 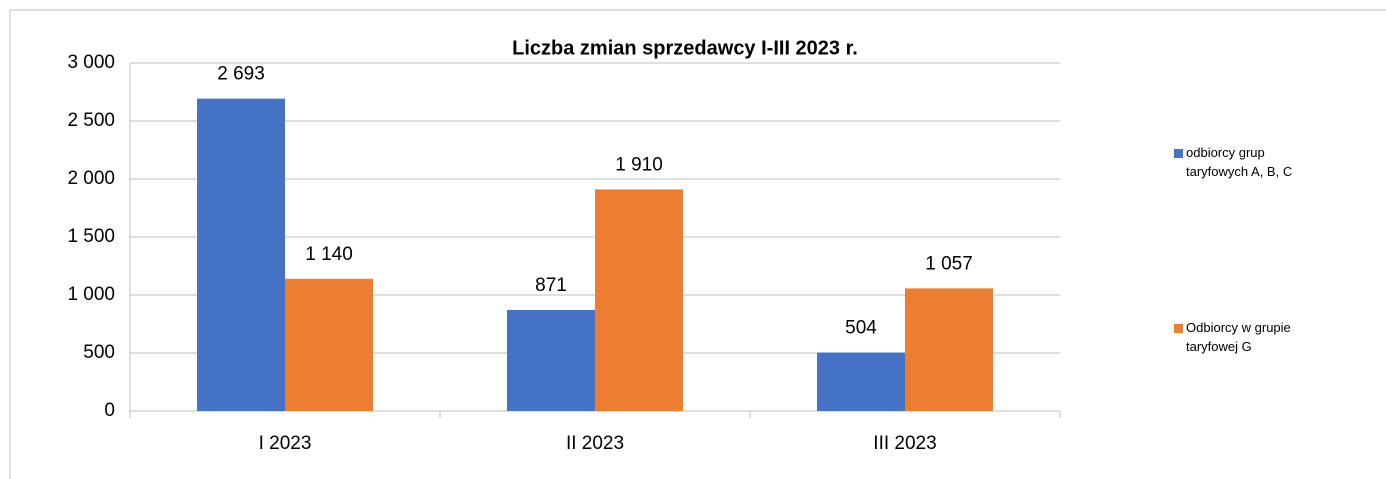 What do you see at coordinates (109, 410) in the screenshot?
I see `y-tick-label: 0` at bounding box center [109, 410].